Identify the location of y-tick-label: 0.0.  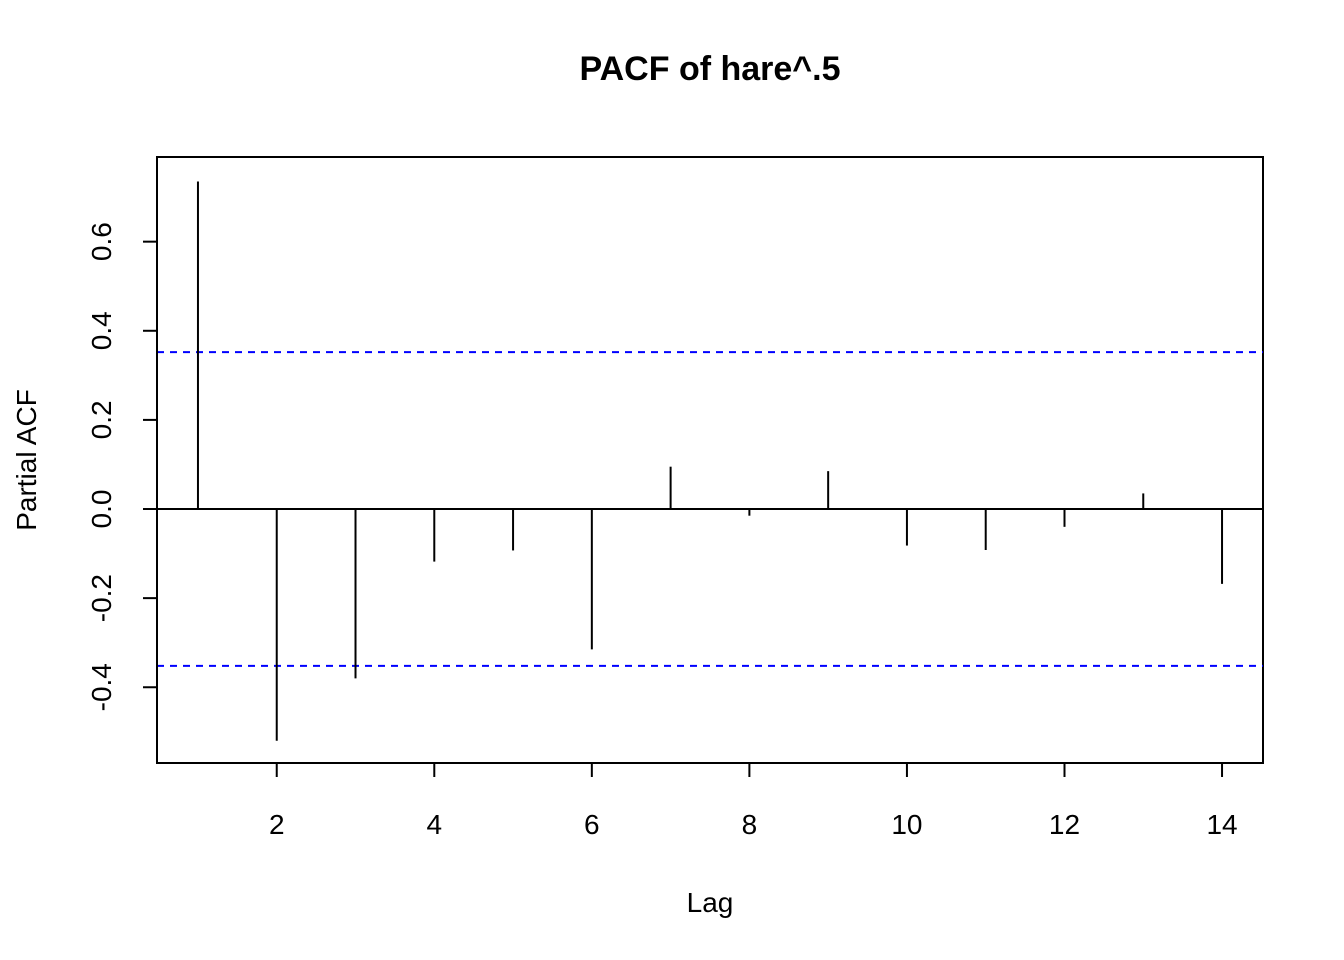
(101, 509).